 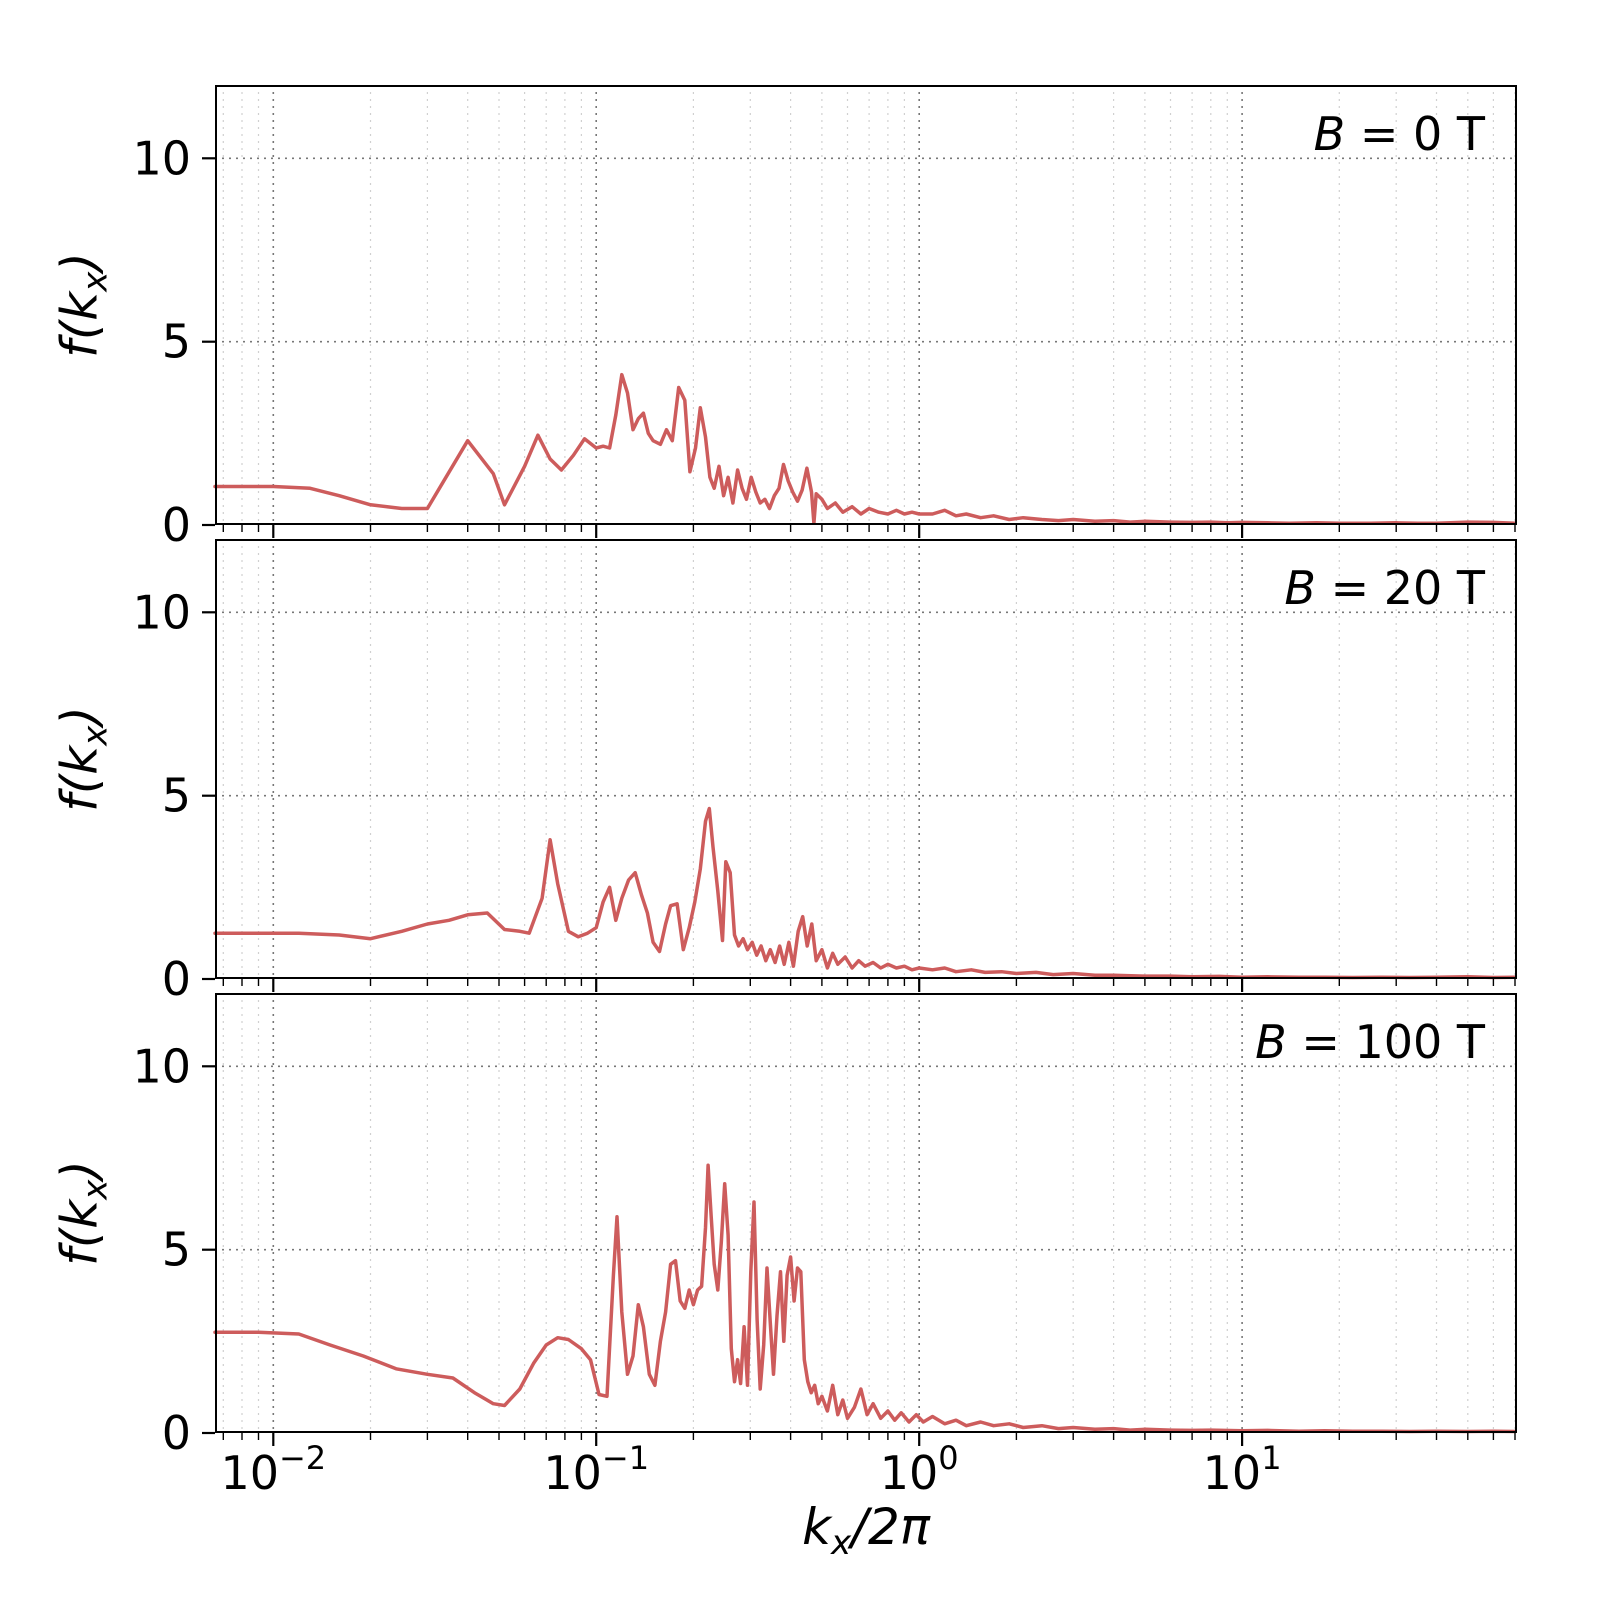 What do you see at coordinates (750, 1469) in the screenshot?
I see `x-tick-labels: 10⁻² 10⁻¹ 10⁰ 10¹` at bounding box center [750, 1469].